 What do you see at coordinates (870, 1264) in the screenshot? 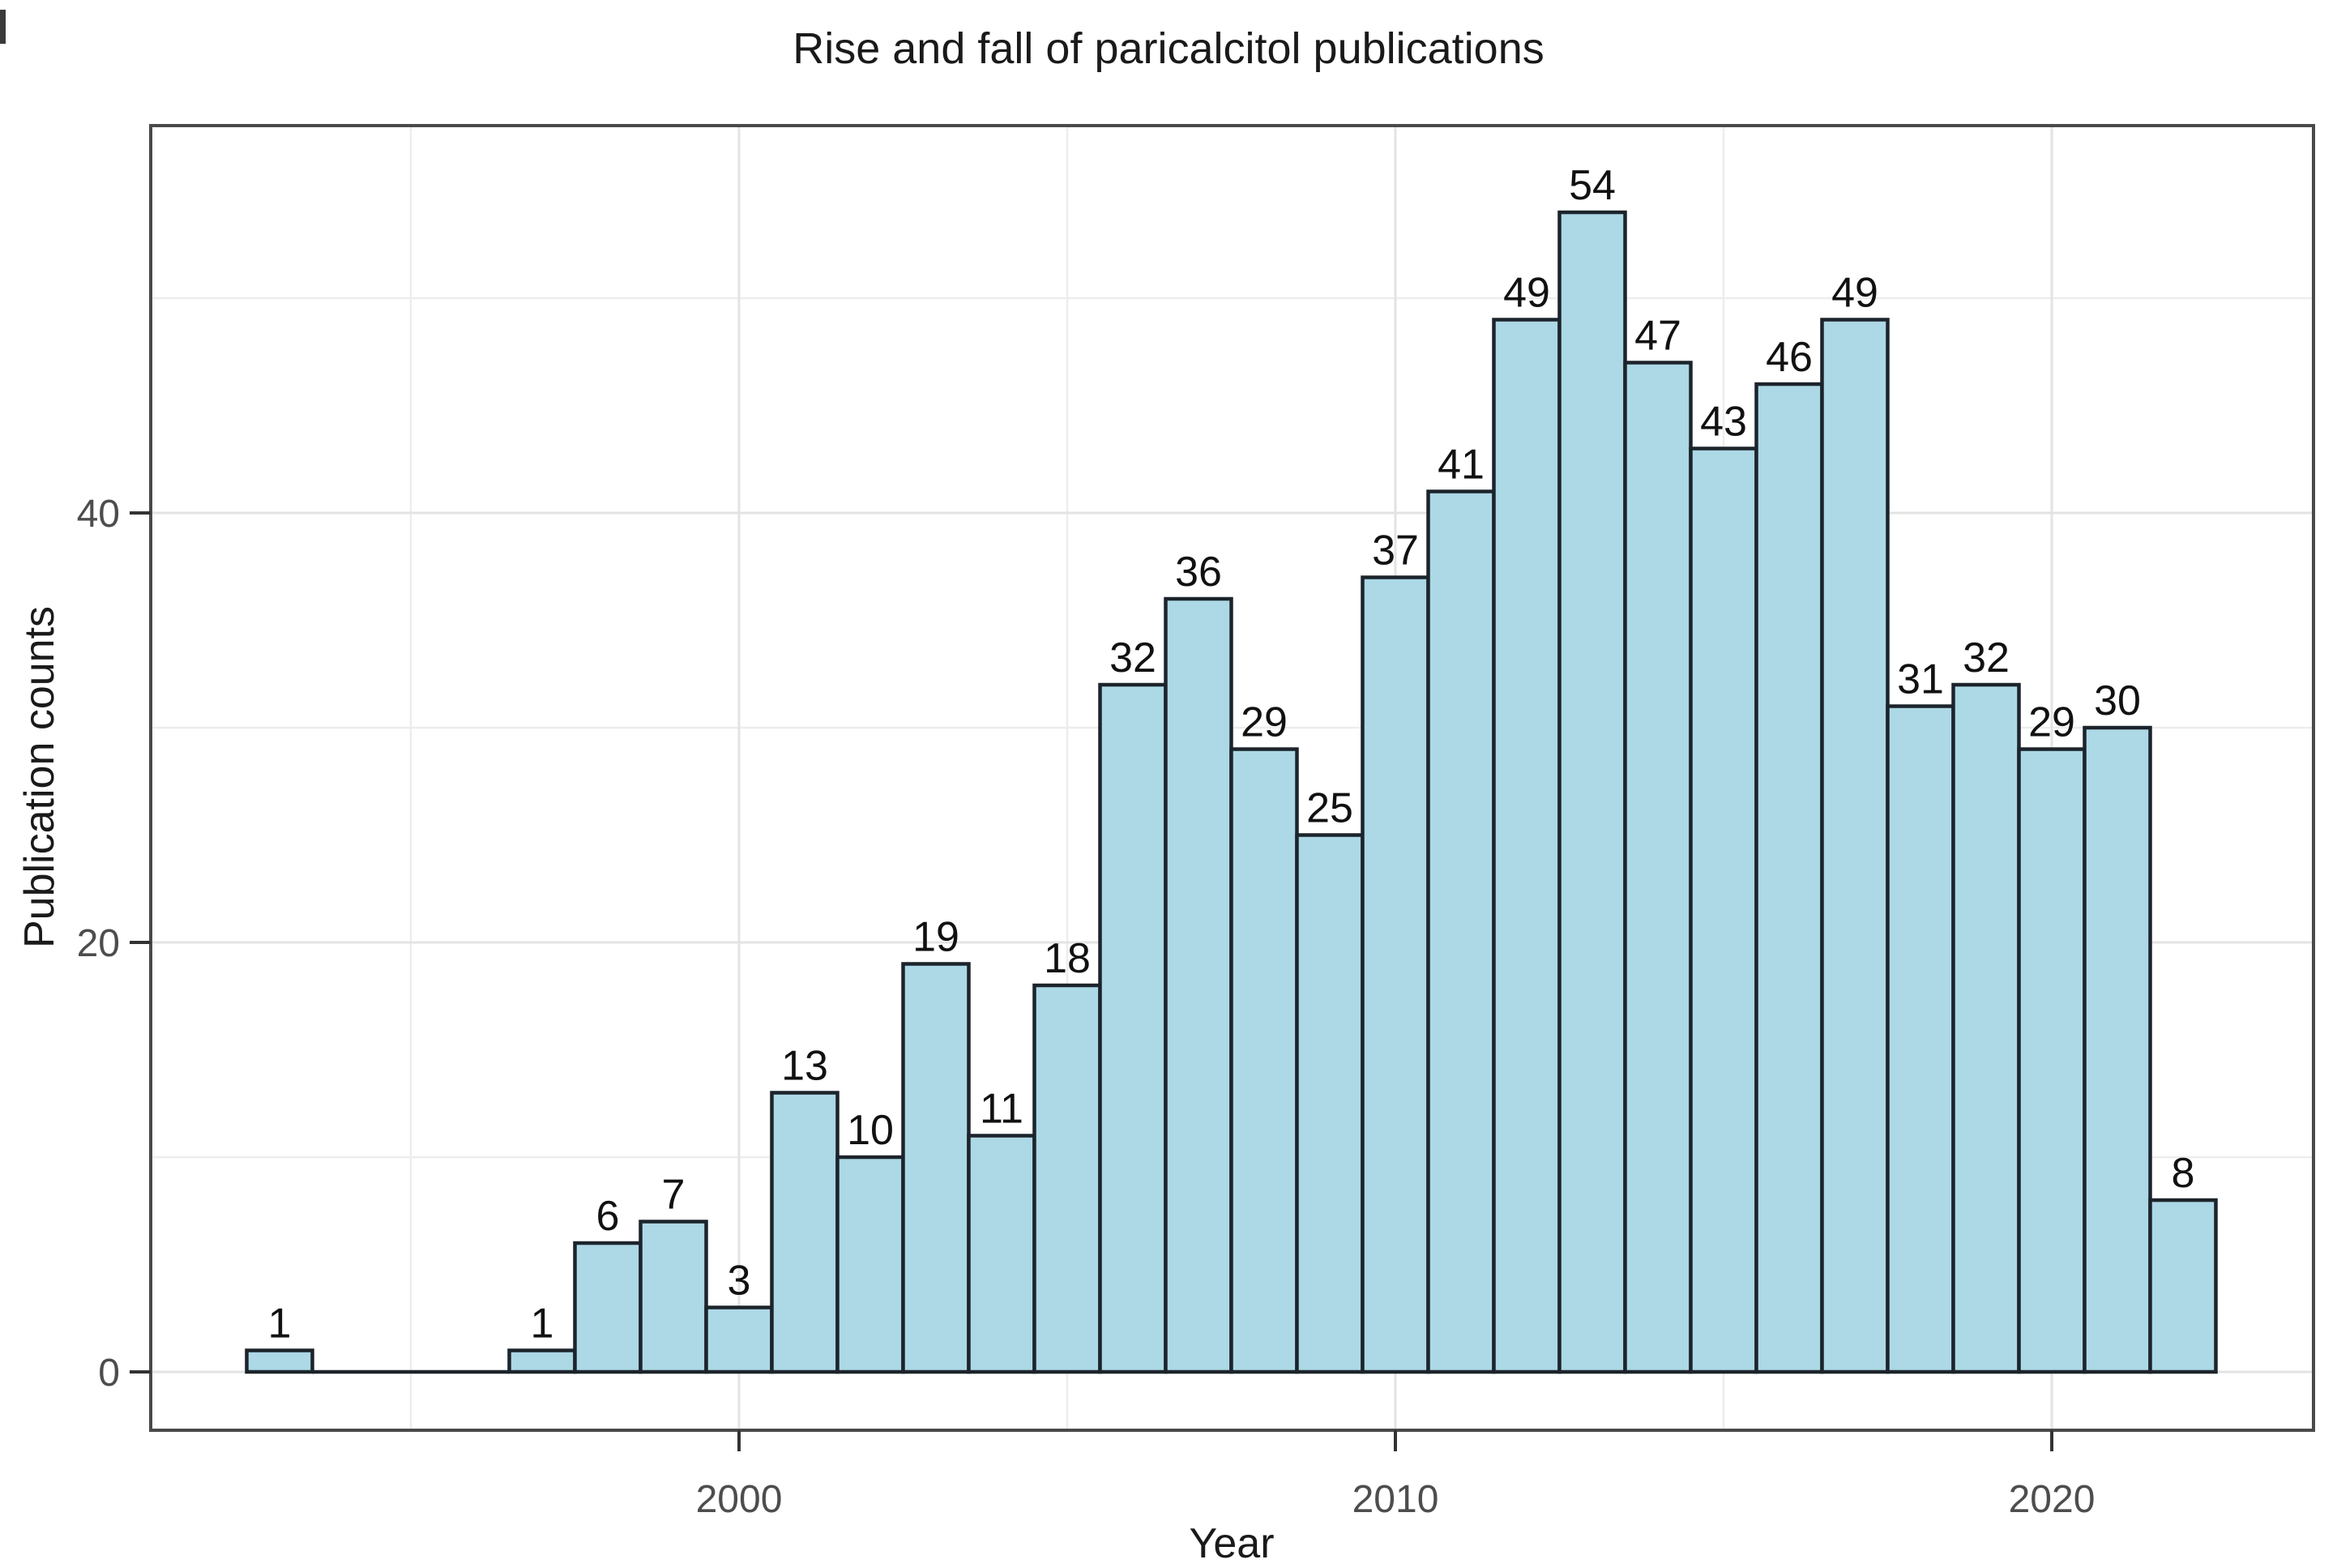
I see `bar-2002` at bounding box center [870, 1264].